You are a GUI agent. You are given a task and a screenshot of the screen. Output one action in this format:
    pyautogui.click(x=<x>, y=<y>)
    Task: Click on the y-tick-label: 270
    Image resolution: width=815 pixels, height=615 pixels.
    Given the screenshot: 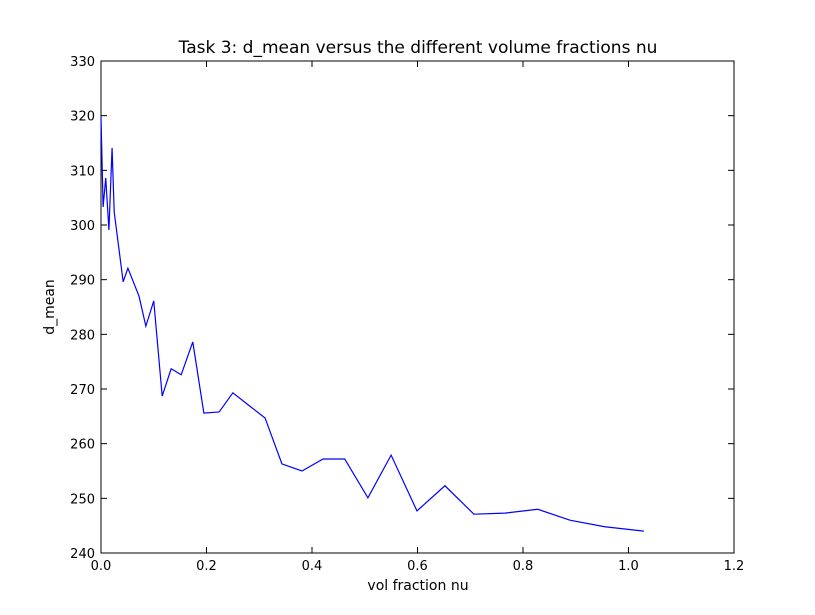 What is the action you would take?
    pyautogui.click(x=82, y=390)
    